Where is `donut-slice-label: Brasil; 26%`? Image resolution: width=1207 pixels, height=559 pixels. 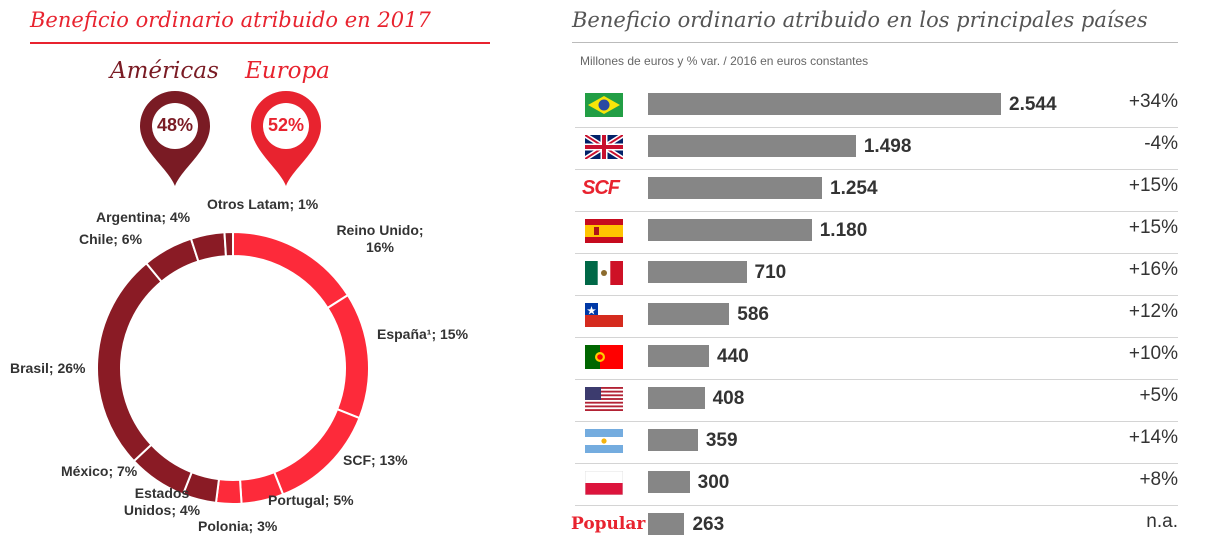 donut-slice-label: Brasil; 26% is located at coordinates (48, 368).